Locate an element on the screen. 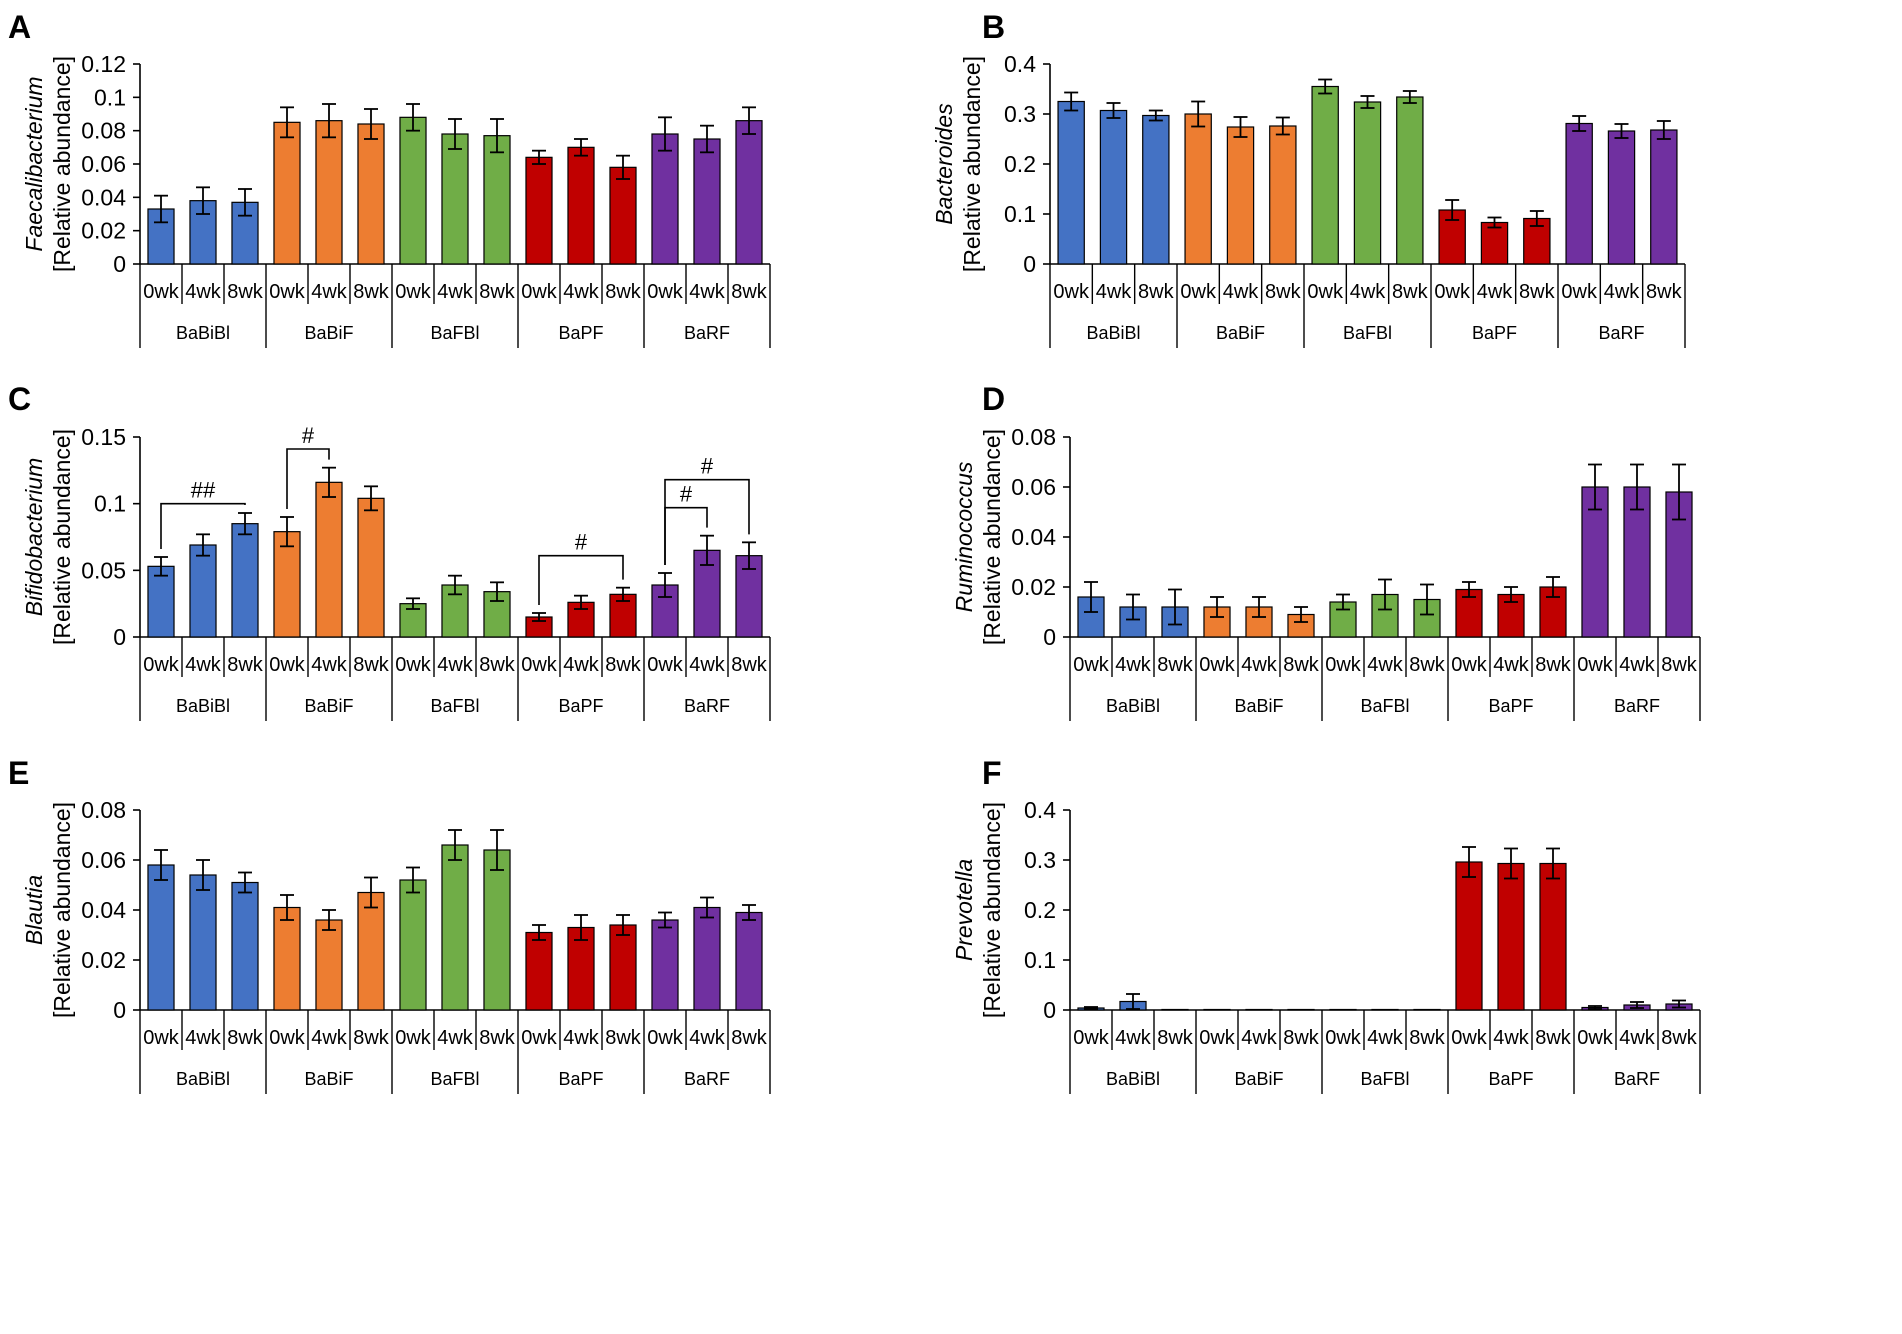 The height and width of the screenshot is (1334, 1902). y-axis-taxon: Faecalibacterium is located at coordinates (34, 163).